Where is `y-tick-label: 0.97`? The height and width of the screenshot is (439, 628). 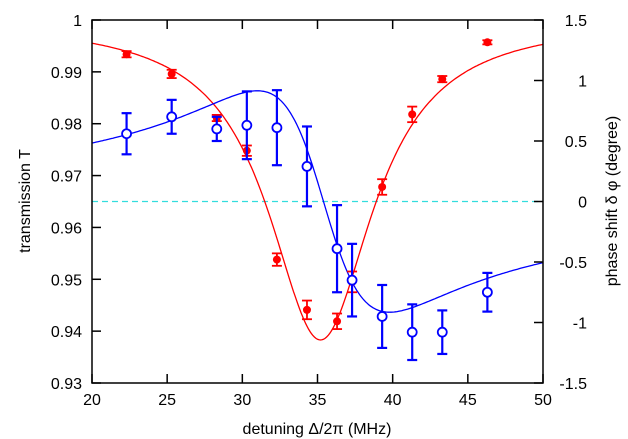
y-tick-label: 0.97 is located at coordinates (66, 177).